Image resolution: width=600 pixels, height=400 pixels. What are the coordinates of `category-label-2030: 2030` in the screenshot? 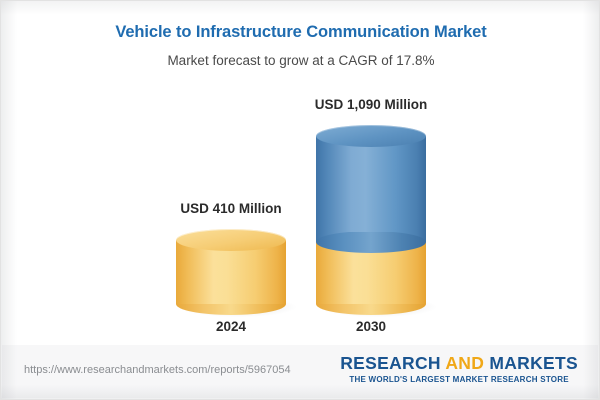 It's located at (371, 326).